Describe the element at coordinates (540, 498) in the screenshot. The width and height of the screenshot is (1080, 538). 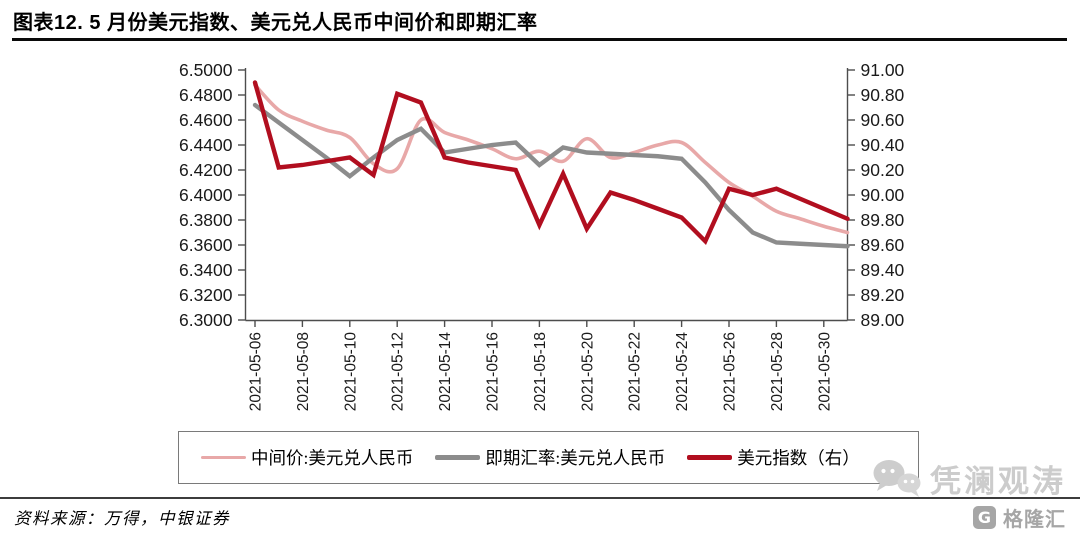
I see `footer-divider` at that location.